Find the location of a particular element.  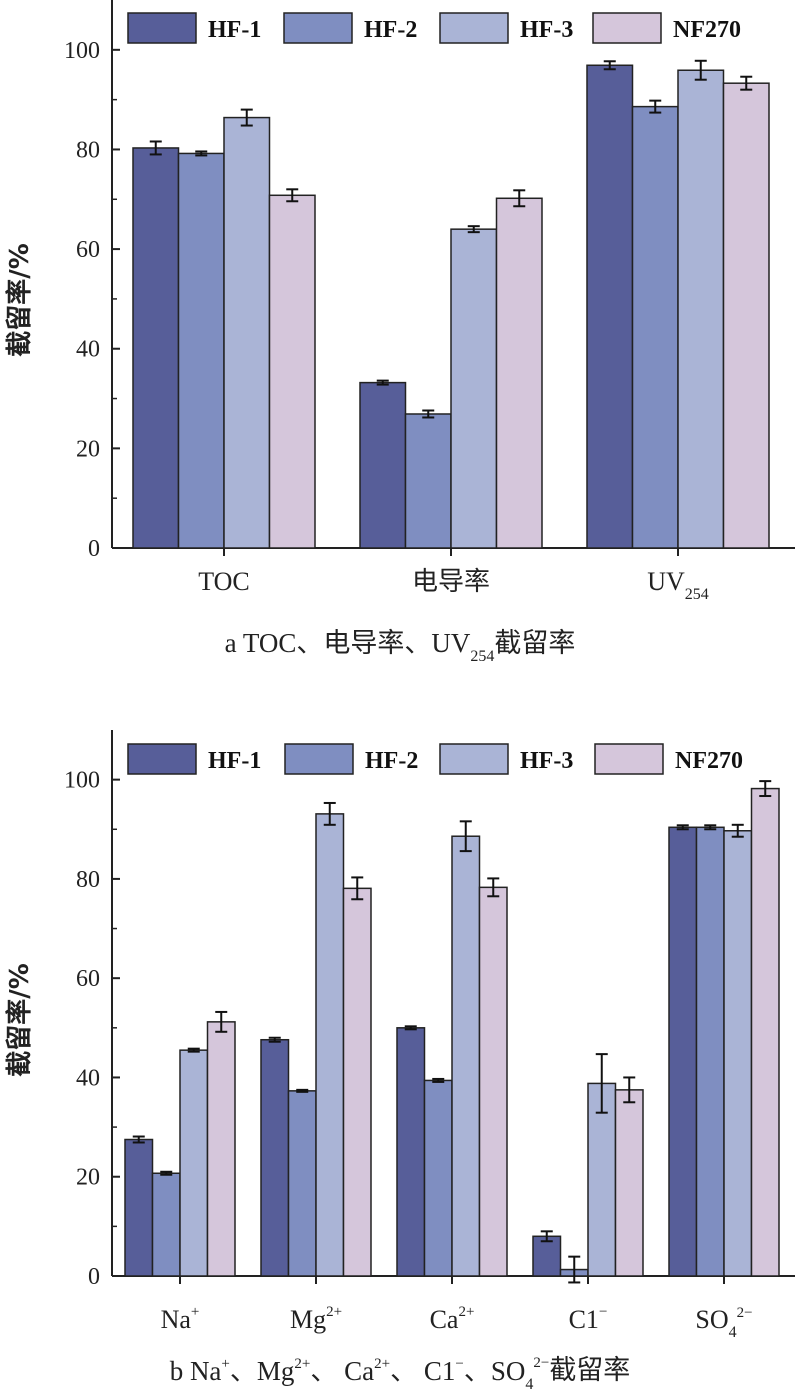

chart-a-caption: a TOC、电导率、UV254截留率 is located at coordinates (400, 646).